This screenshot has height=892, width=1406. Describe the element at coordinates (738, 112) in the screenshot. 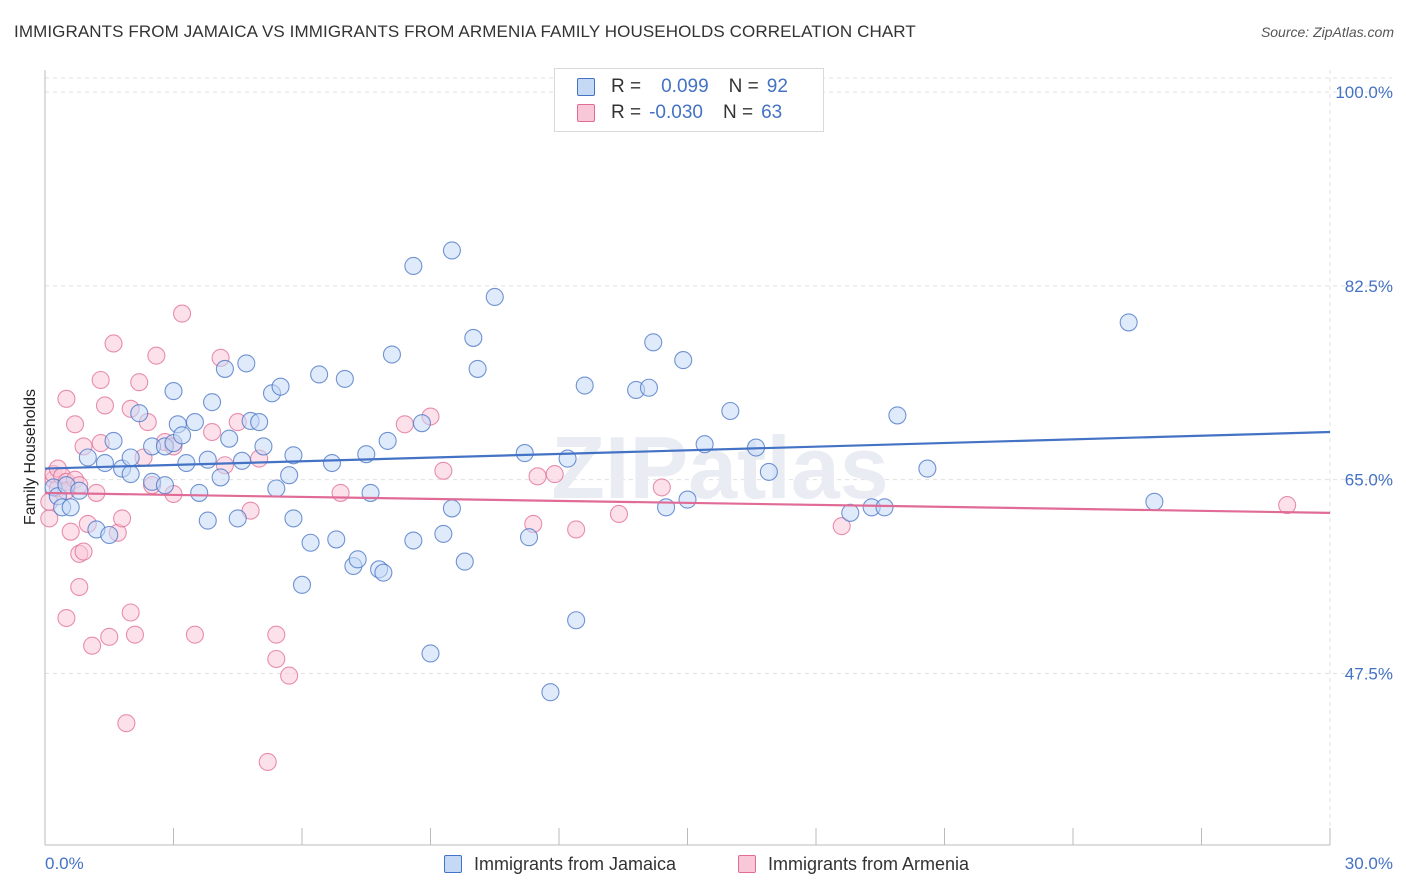

I see `n-label: N =` at that location.